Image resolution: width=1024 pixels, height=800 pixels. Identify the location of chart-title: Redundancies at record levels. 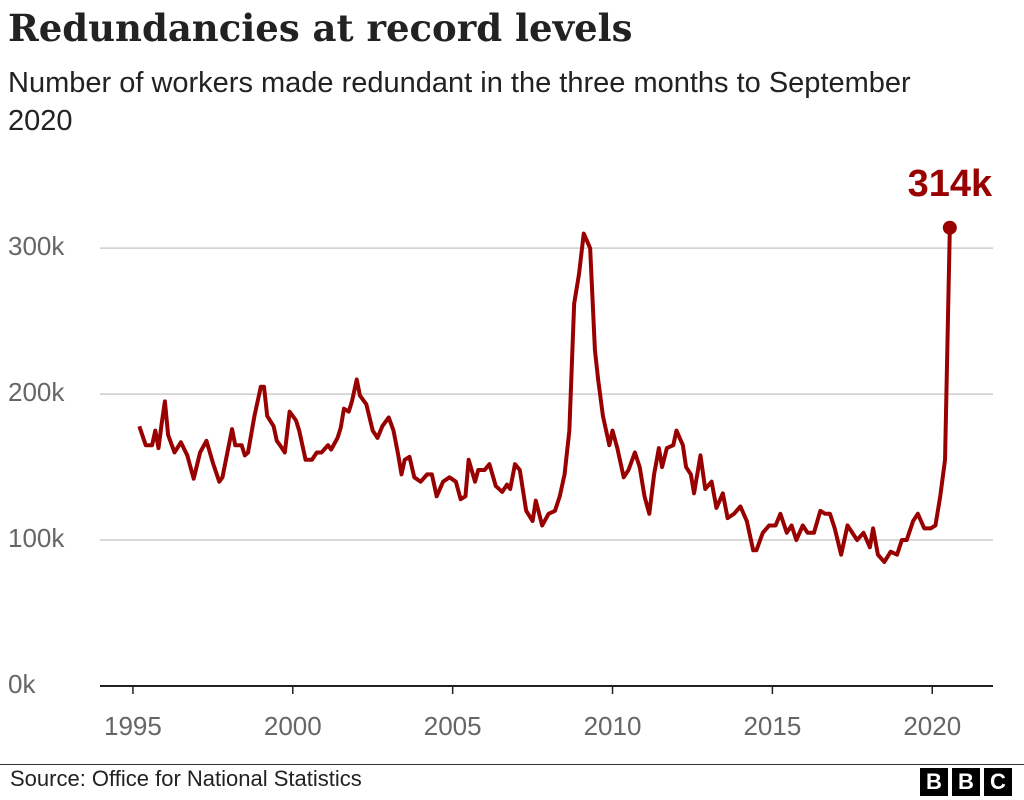
(320, 28).